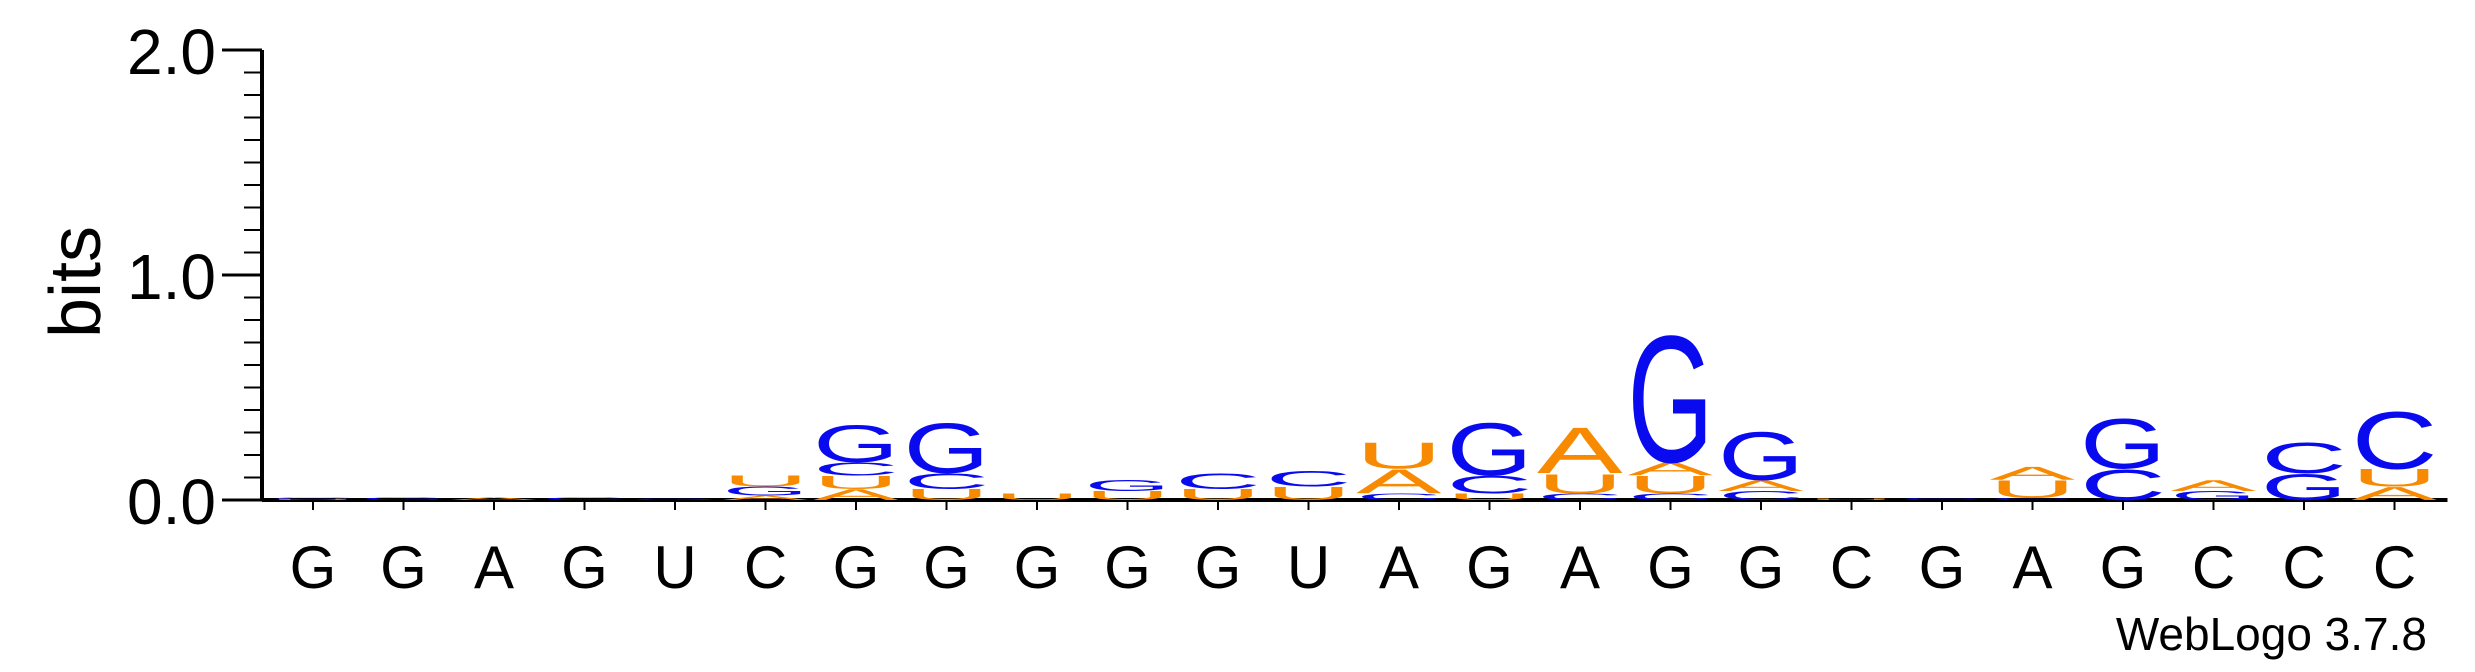 Image resolution: width=2475 pixels, height=672 pixels. I want to click on y-axis-label: bits, so click(76, 282).